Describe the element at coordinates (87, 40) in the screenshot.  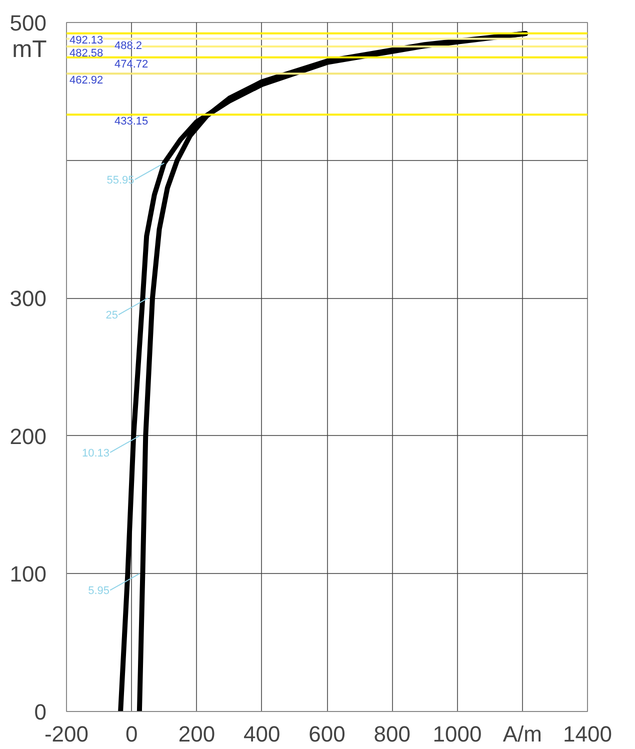
I see `ref-line-label: 492.13` at that location.